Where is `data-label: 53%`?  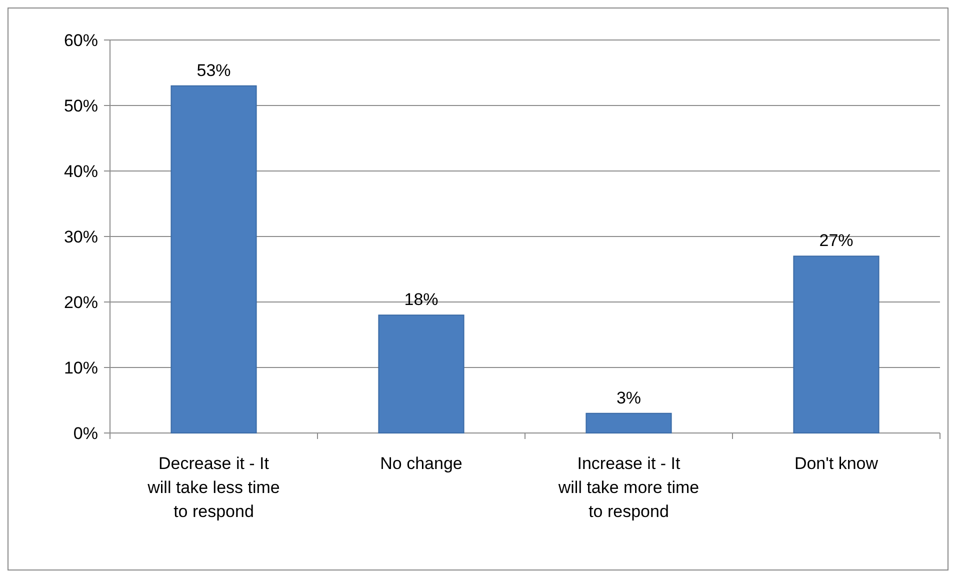 data-label: 53% is located at coordinates (213, 70).